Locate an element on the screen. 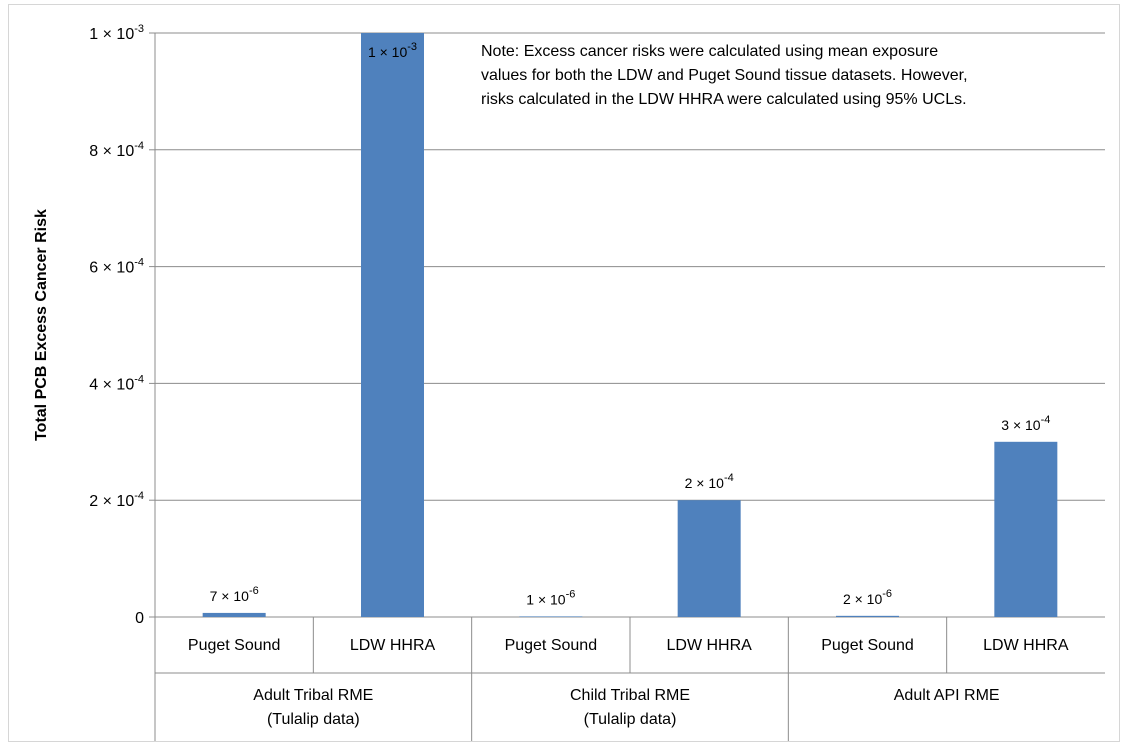 Image resolution: width=1121 pixels, height=743 pixels. group-label: Adult API RME is located at coordinates (947, 695).